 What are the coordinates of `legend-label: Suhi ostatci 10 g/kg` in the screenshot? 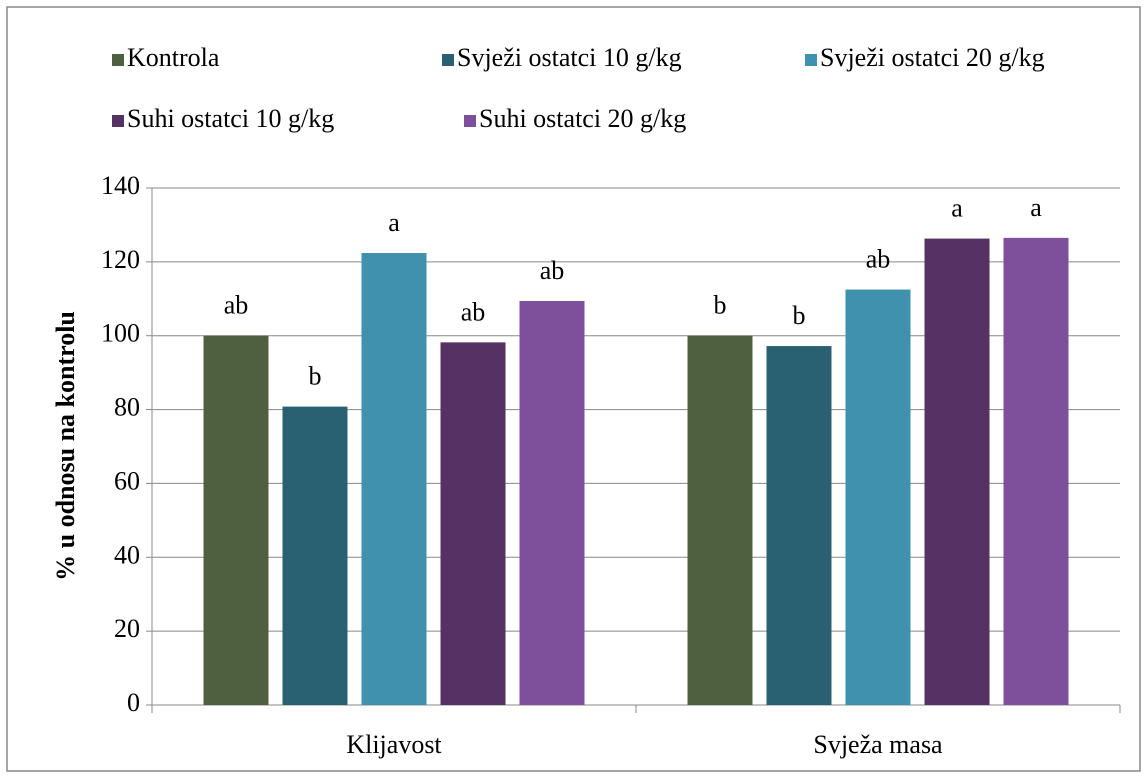 It's located at (230, 118).